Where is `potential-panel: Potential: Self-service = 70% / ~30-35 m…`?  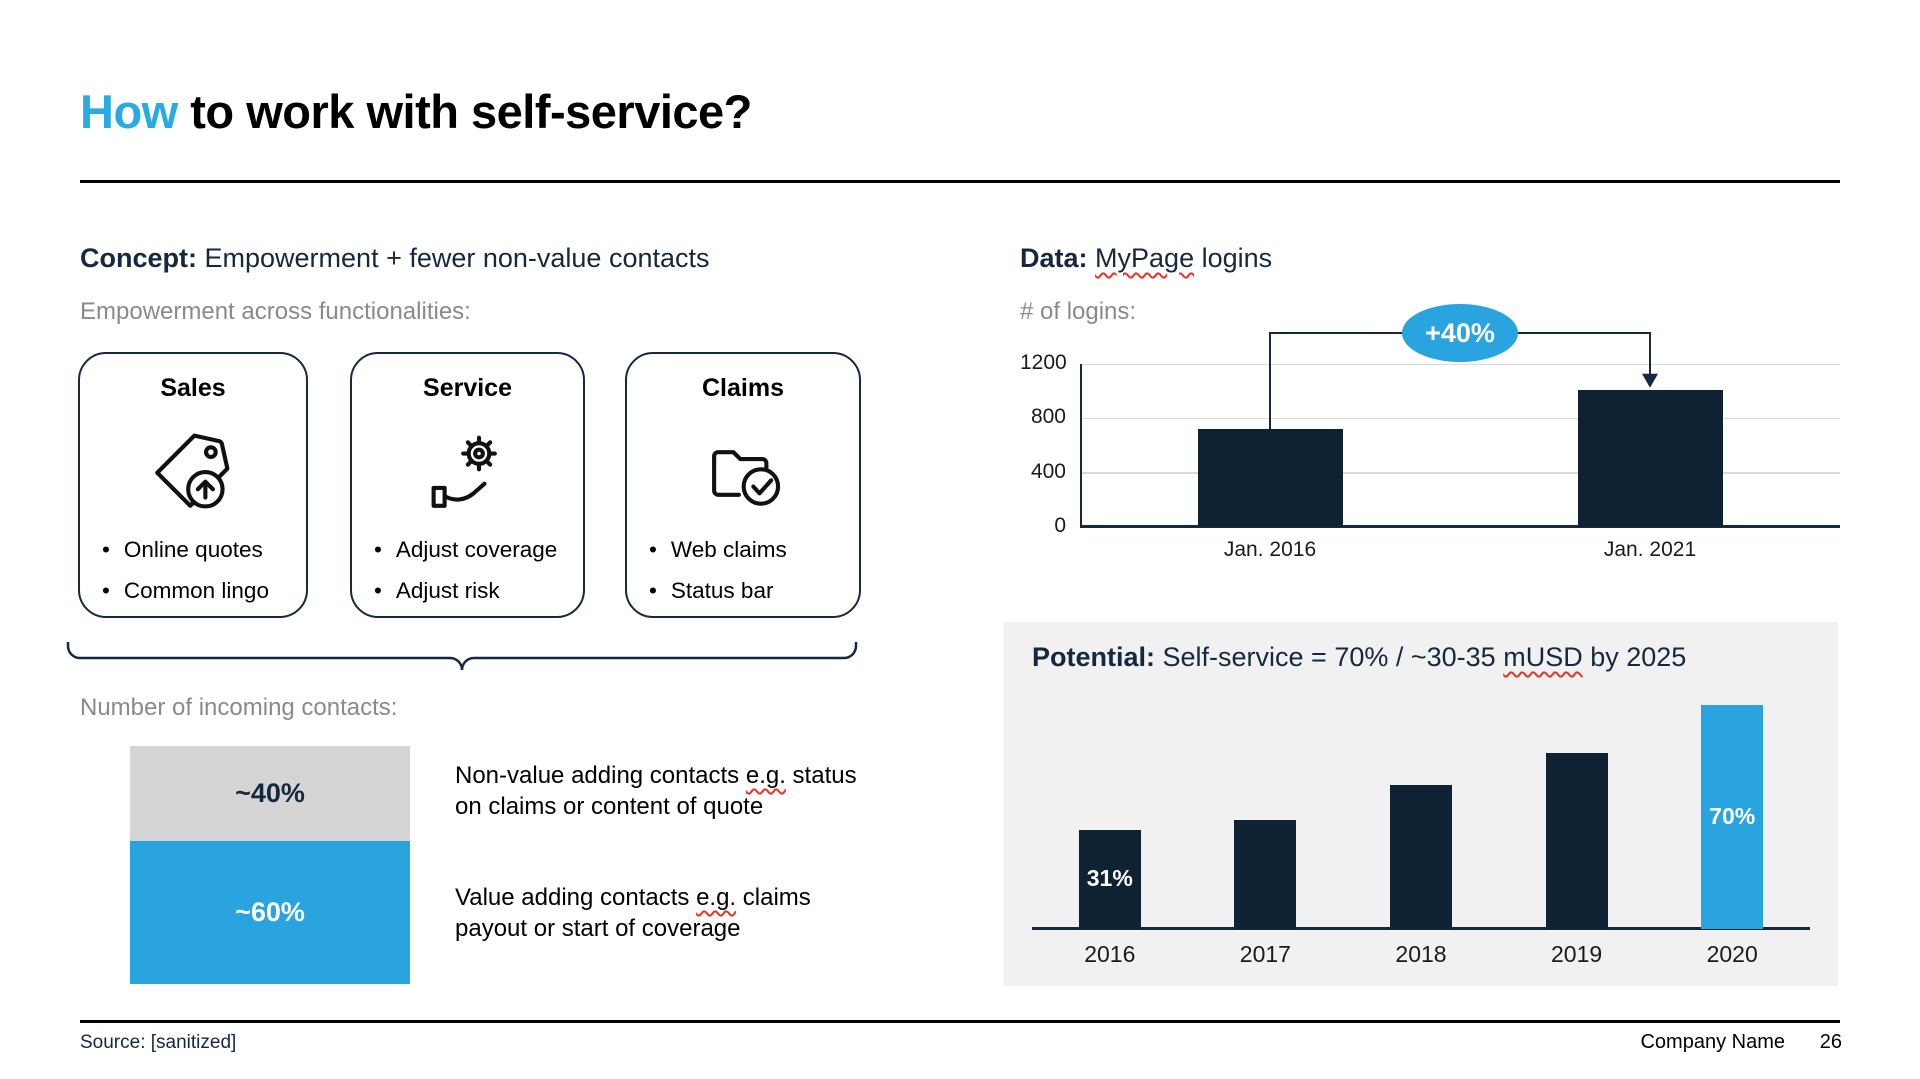
potential-panel: Potential: Self-service = 70% / ~30-35 m… is located at coordinates (1421, 804).